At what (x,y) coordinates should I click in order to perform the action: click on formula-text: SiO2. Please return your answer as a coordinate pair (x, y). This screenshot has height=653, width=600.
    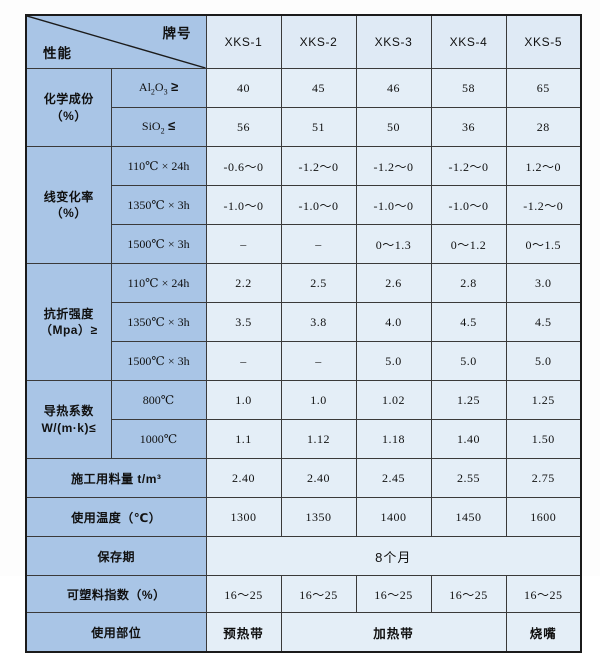
    Looking at the image, I should click on (153, 127).